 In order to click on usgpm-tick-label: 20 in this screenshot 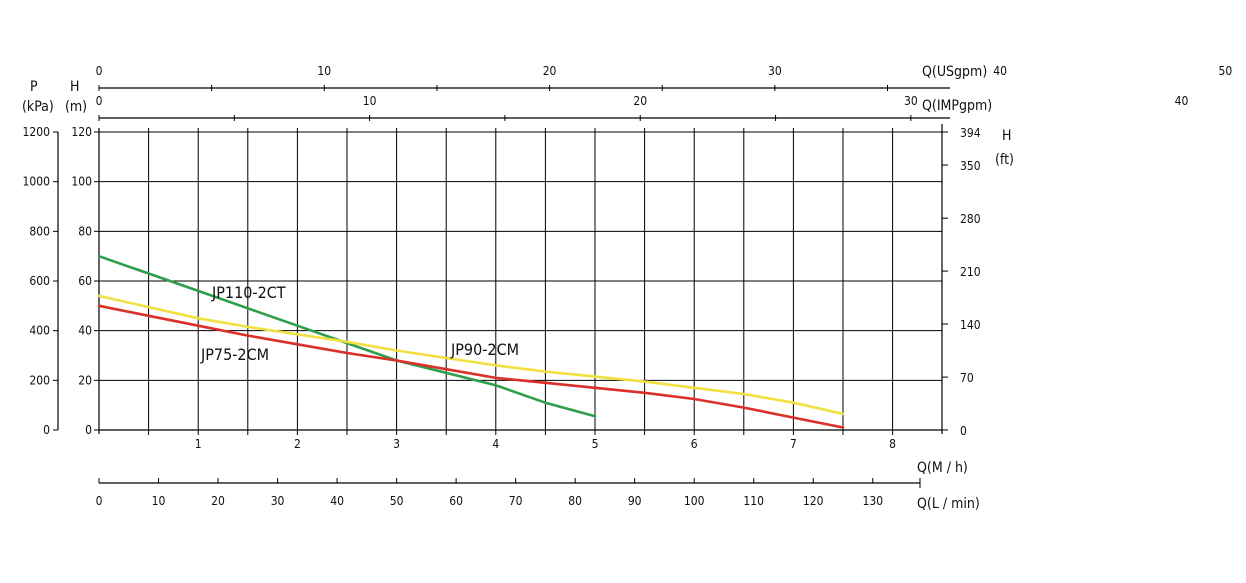, I will do `click(550, 71)`.